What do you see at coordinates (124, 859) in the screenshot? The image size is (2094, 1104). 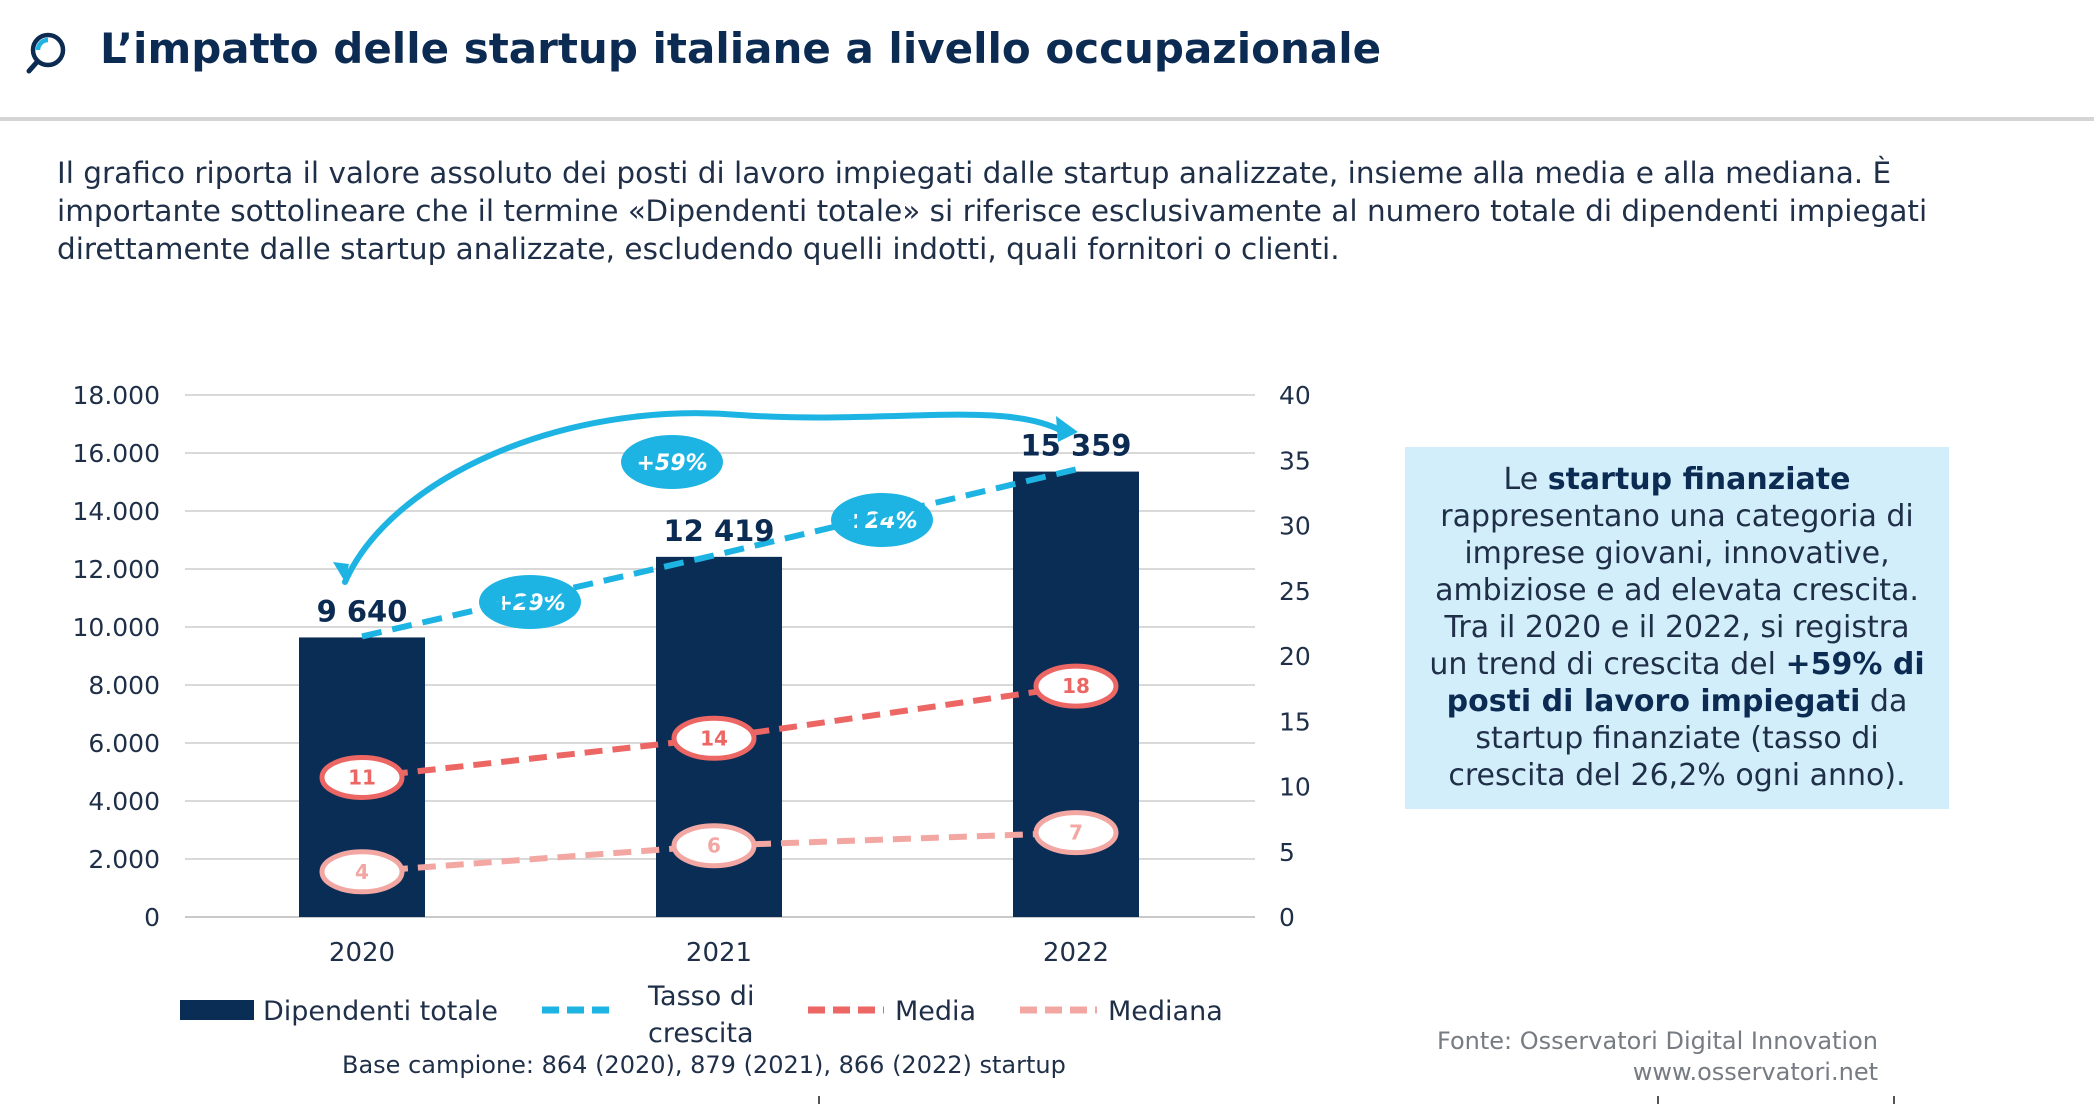 I see `y-left-tick-label: 2.000` at bounding box center [124, 859].